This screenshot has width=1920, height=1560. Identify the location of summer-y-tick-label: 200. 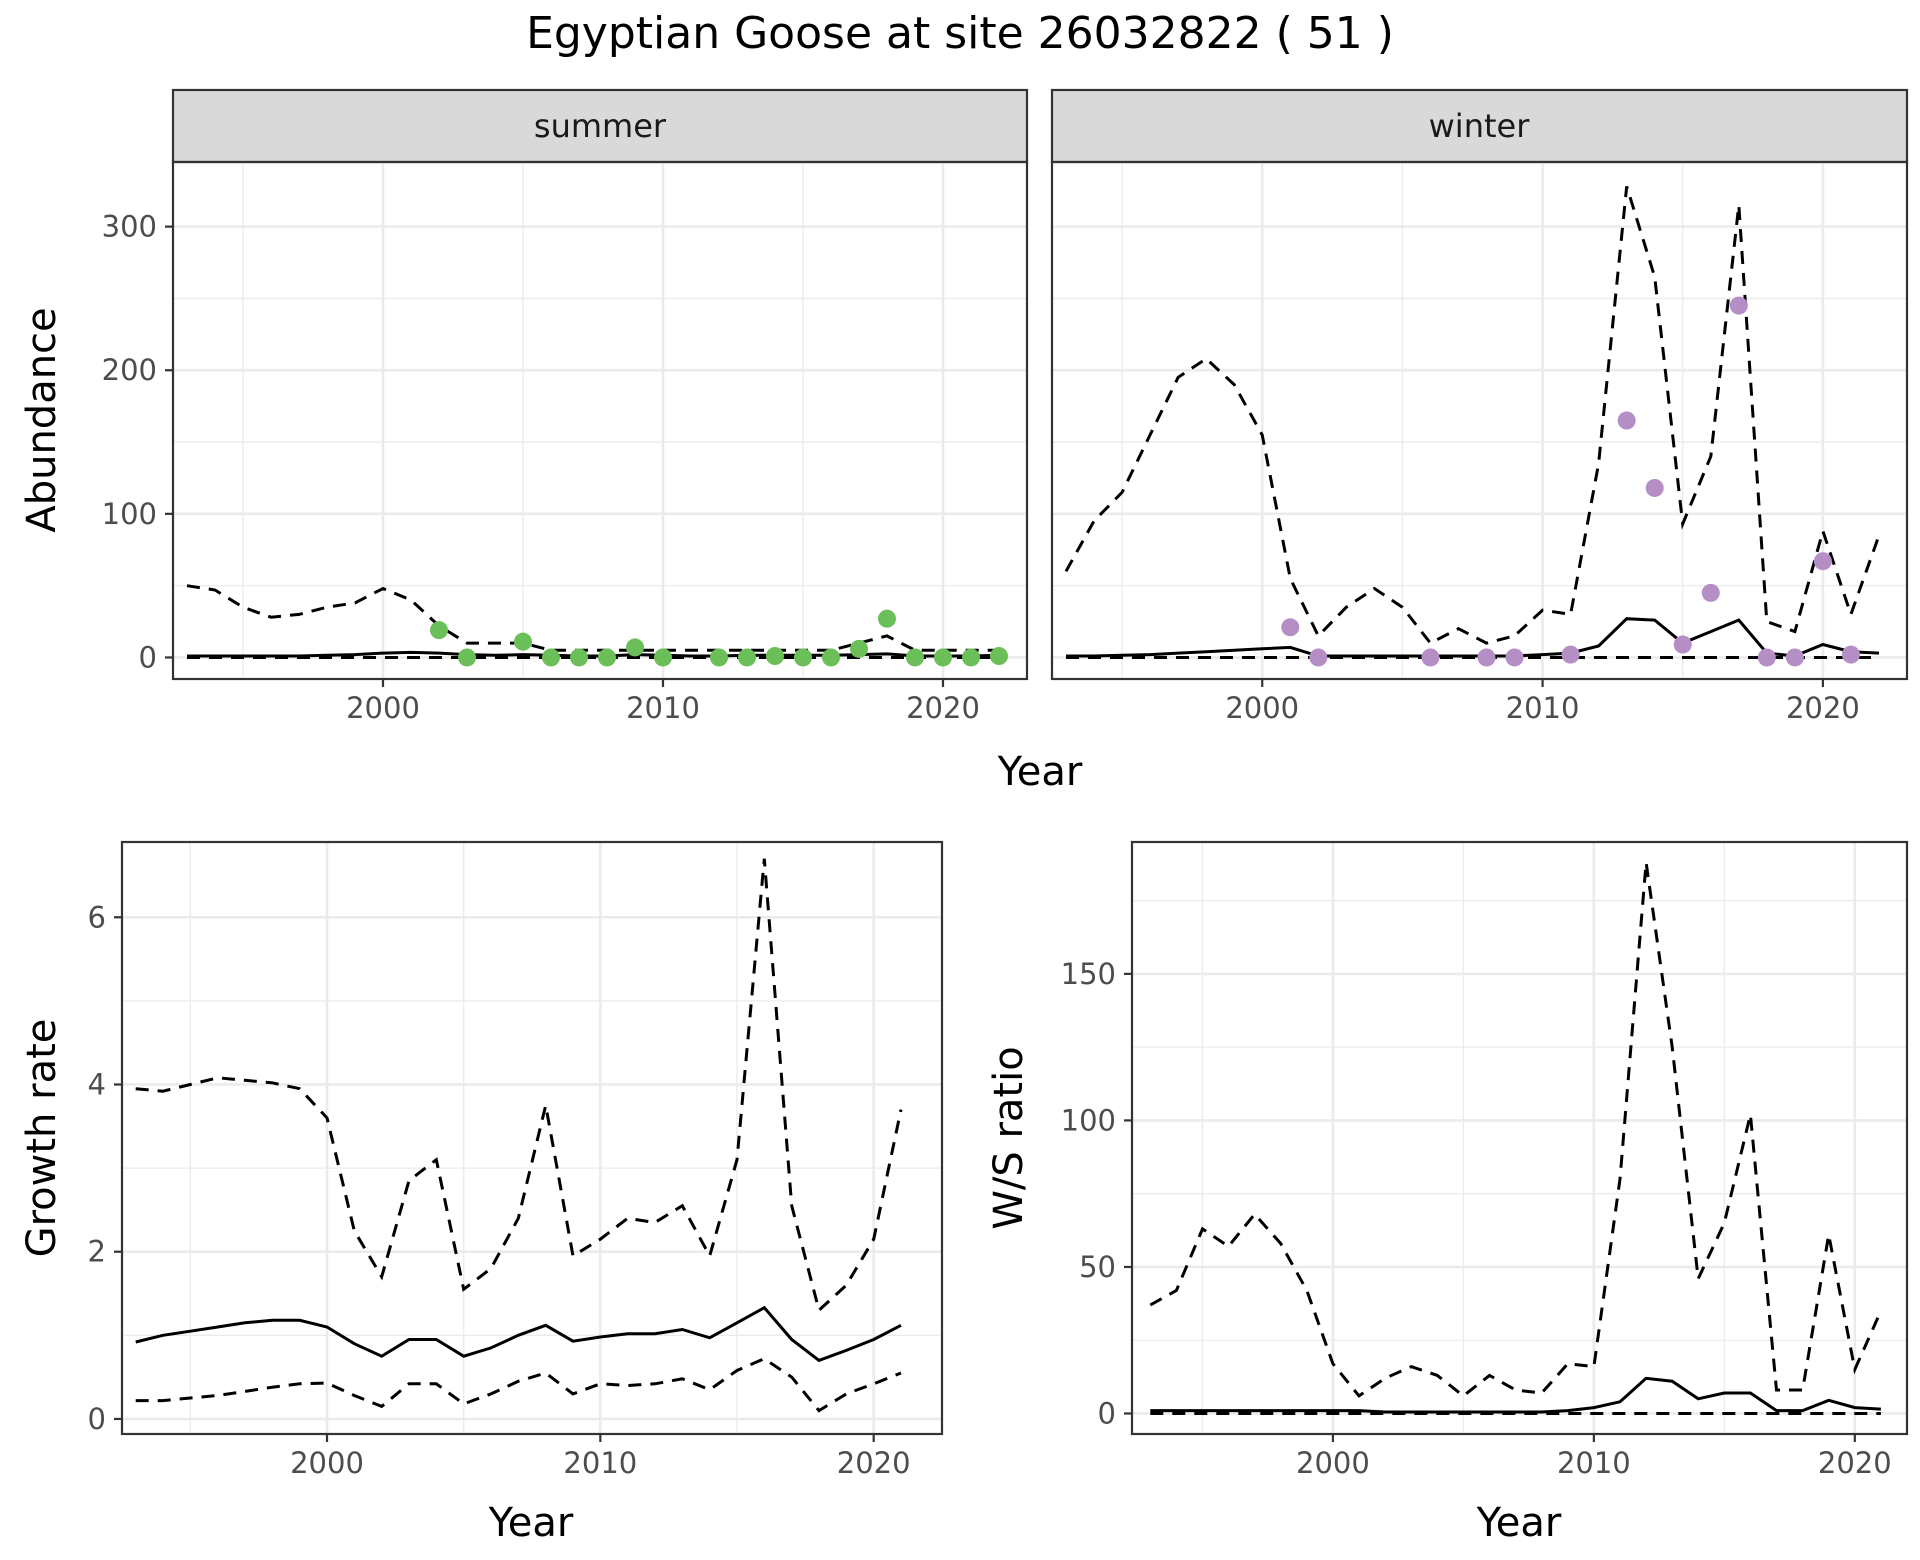
(129, 370).